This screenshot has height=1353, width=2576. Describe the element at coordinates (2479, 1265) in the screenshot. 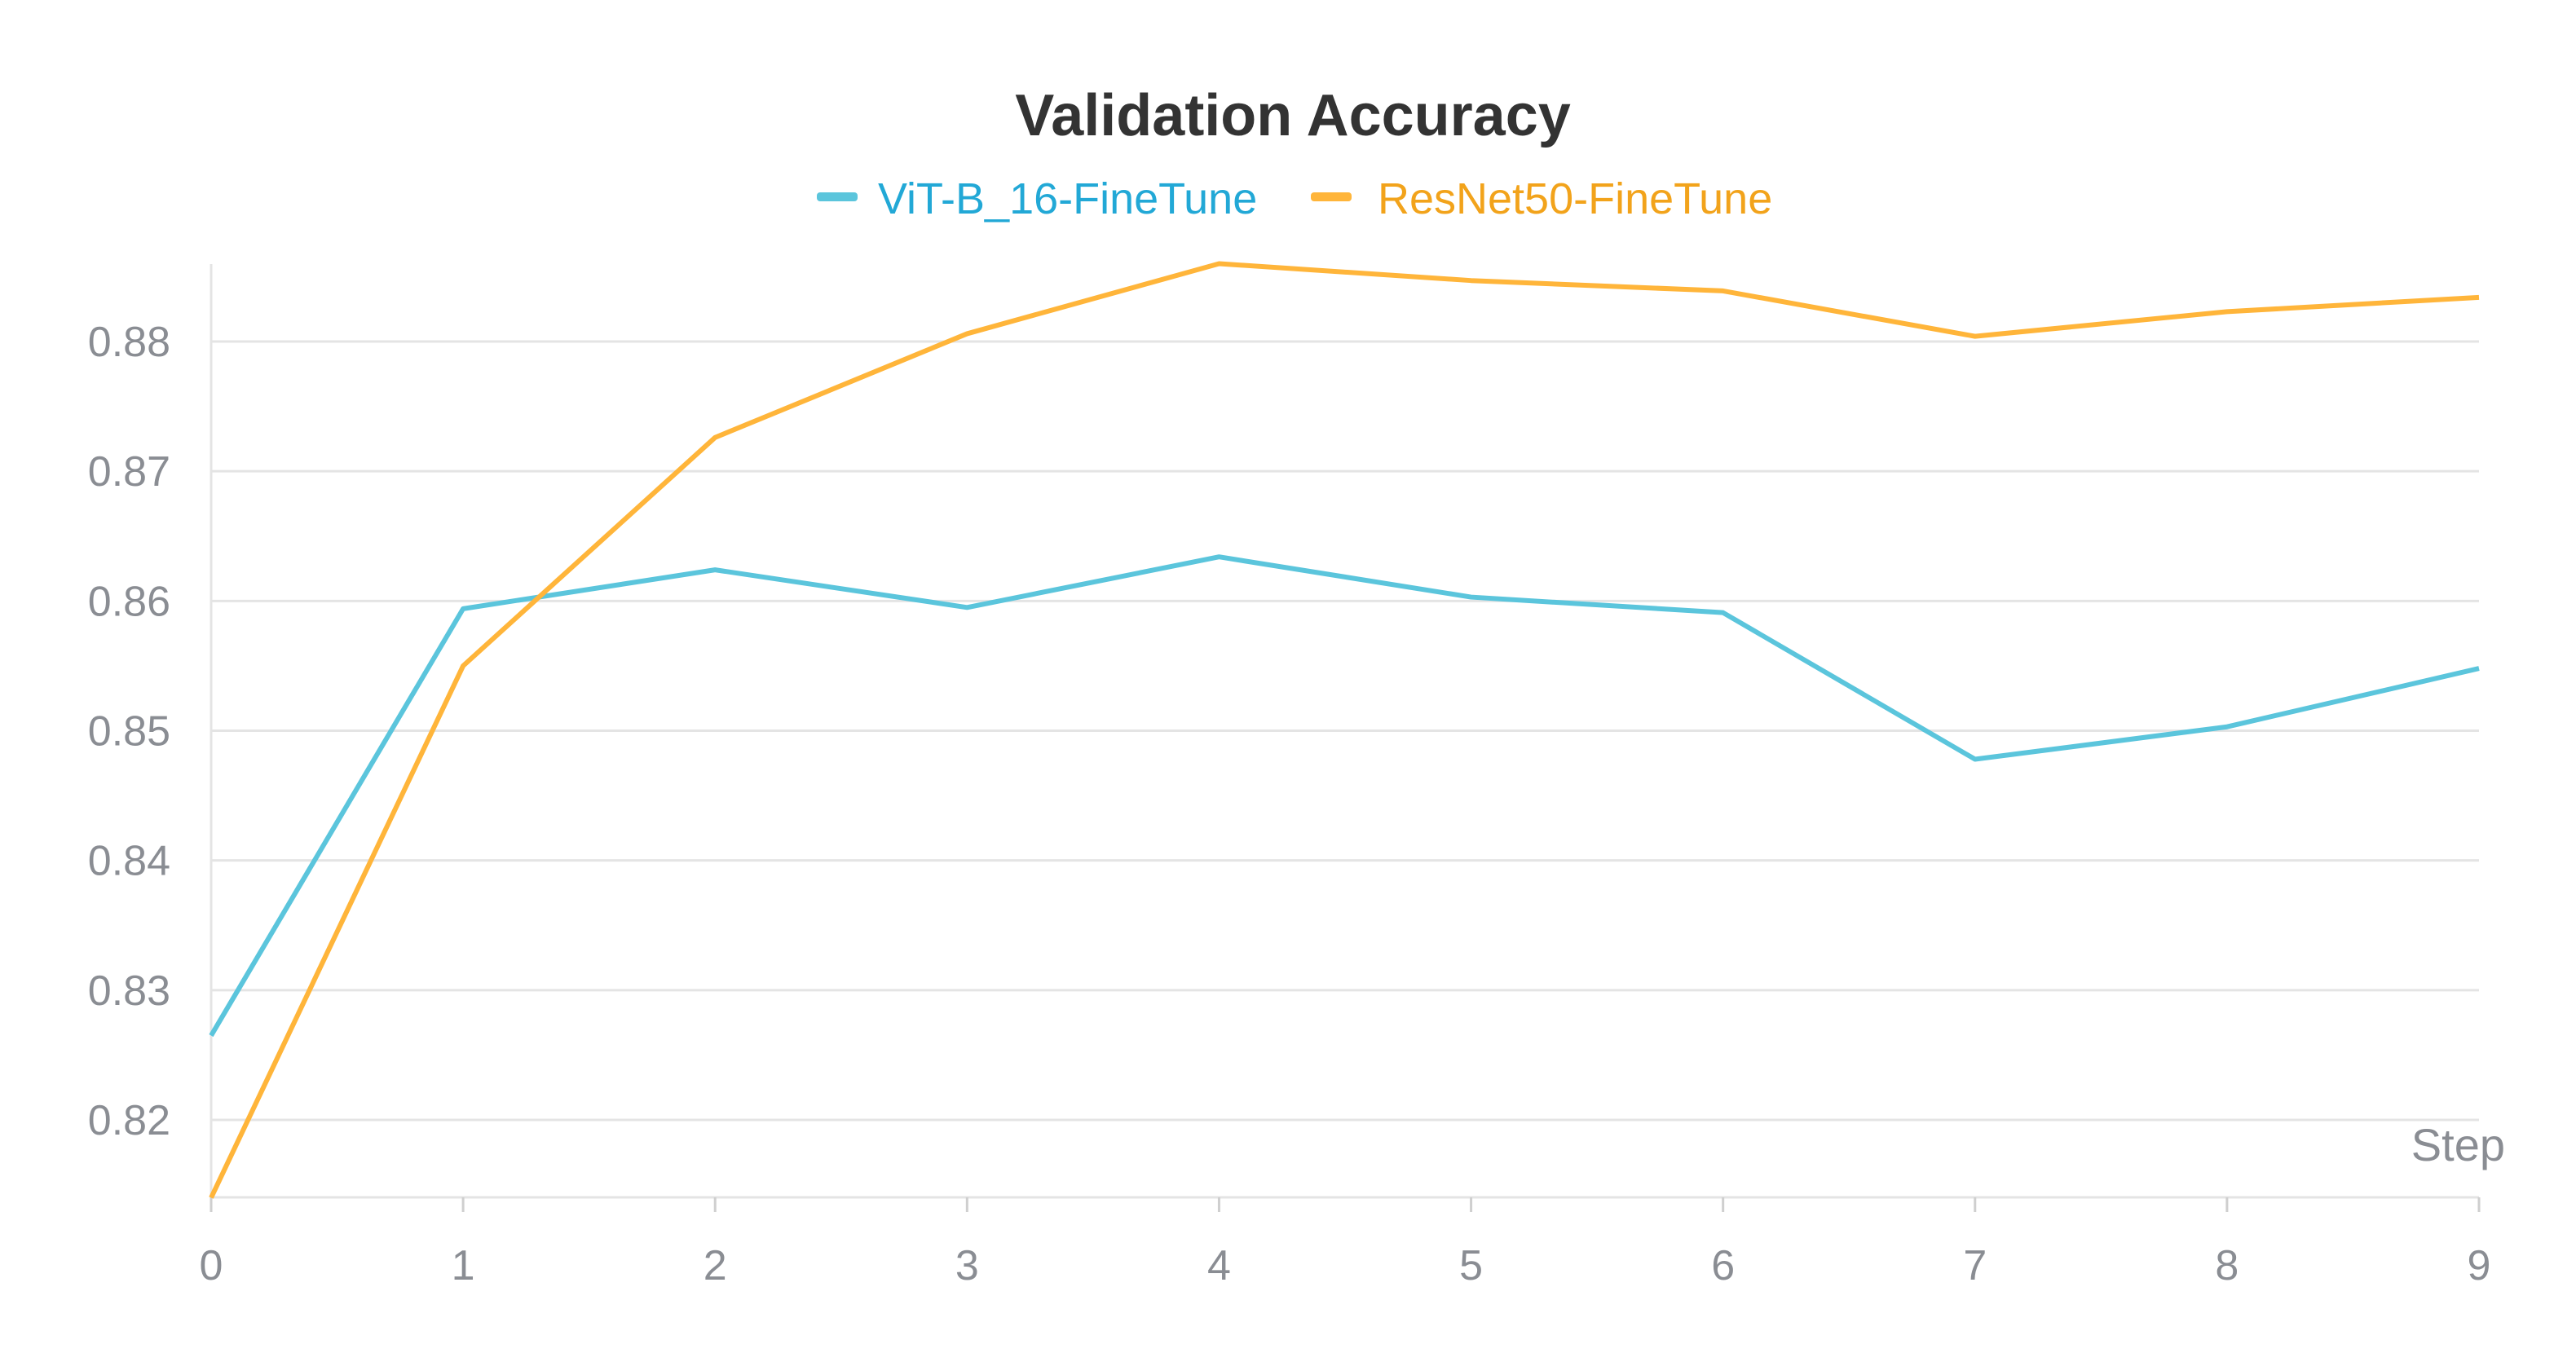

I see `x-tick-label: 9` at that location.